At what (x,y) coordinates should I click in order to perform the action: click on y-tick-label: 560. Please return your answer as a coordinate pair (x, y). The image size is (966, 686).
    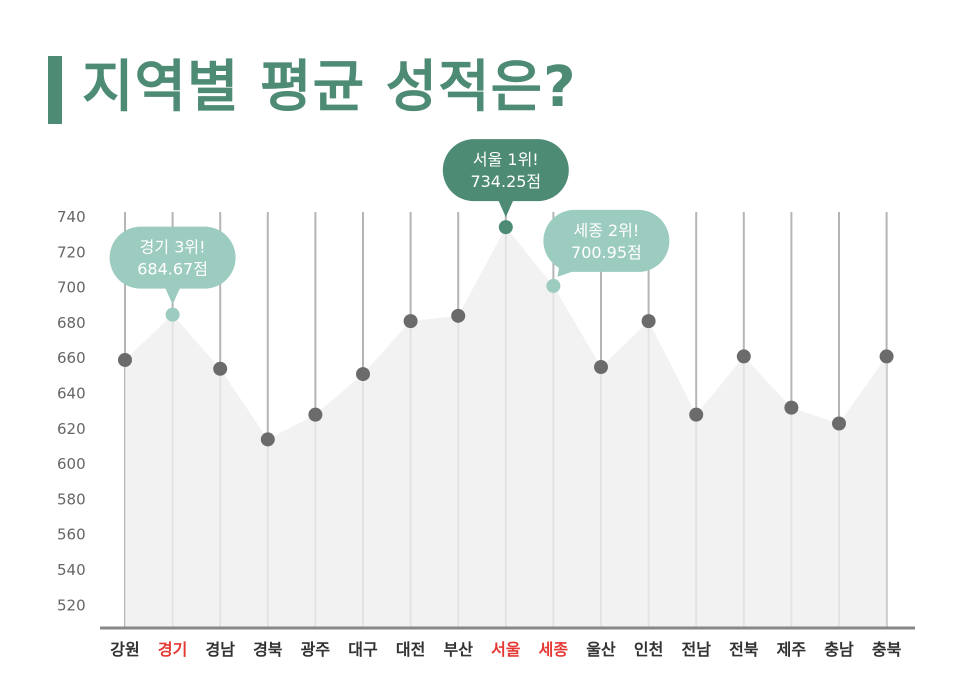
    Looking at the image, I should click on (71, 535).